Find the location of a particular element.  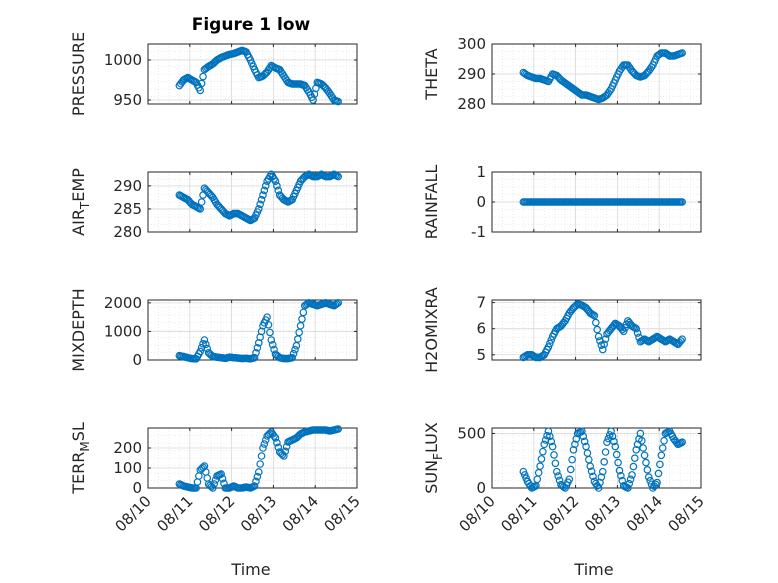

y-tick-label: 0 is located at coordinates (481, 488).